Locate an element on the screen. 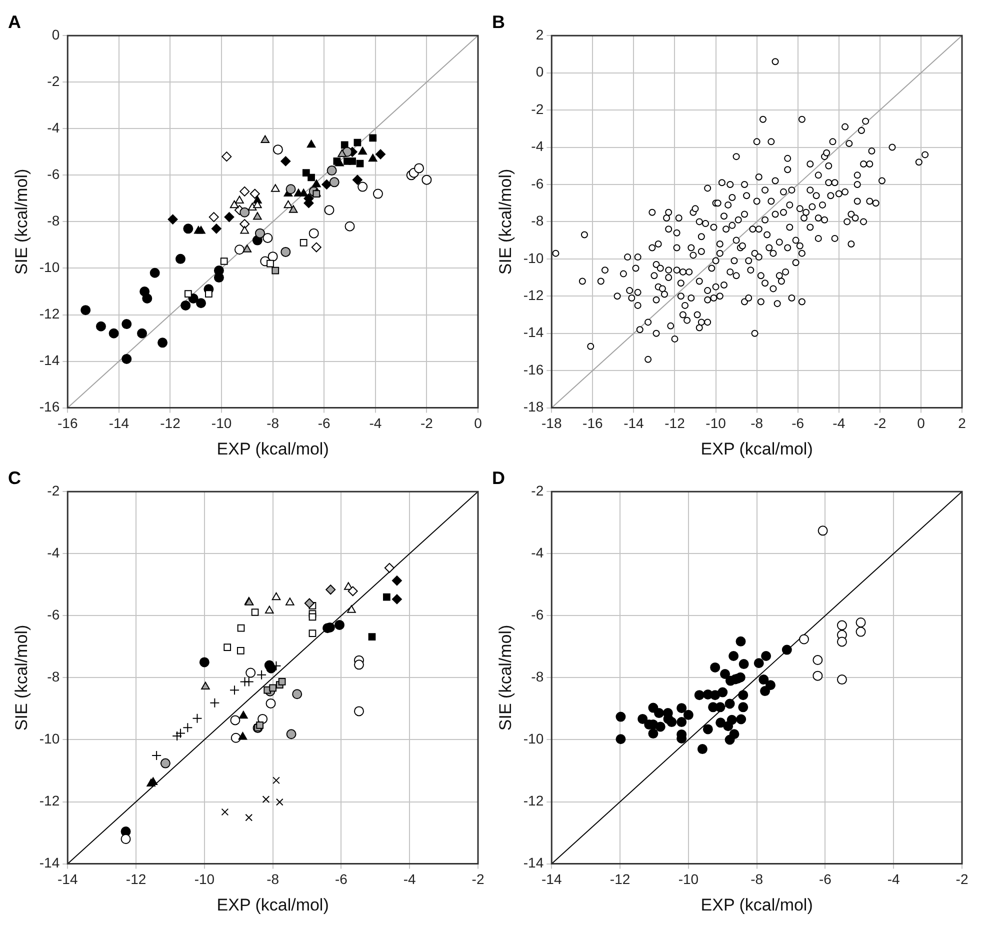 The image size is (984, 929). y-tick-label: 2 is located at coordinates (540, 34).